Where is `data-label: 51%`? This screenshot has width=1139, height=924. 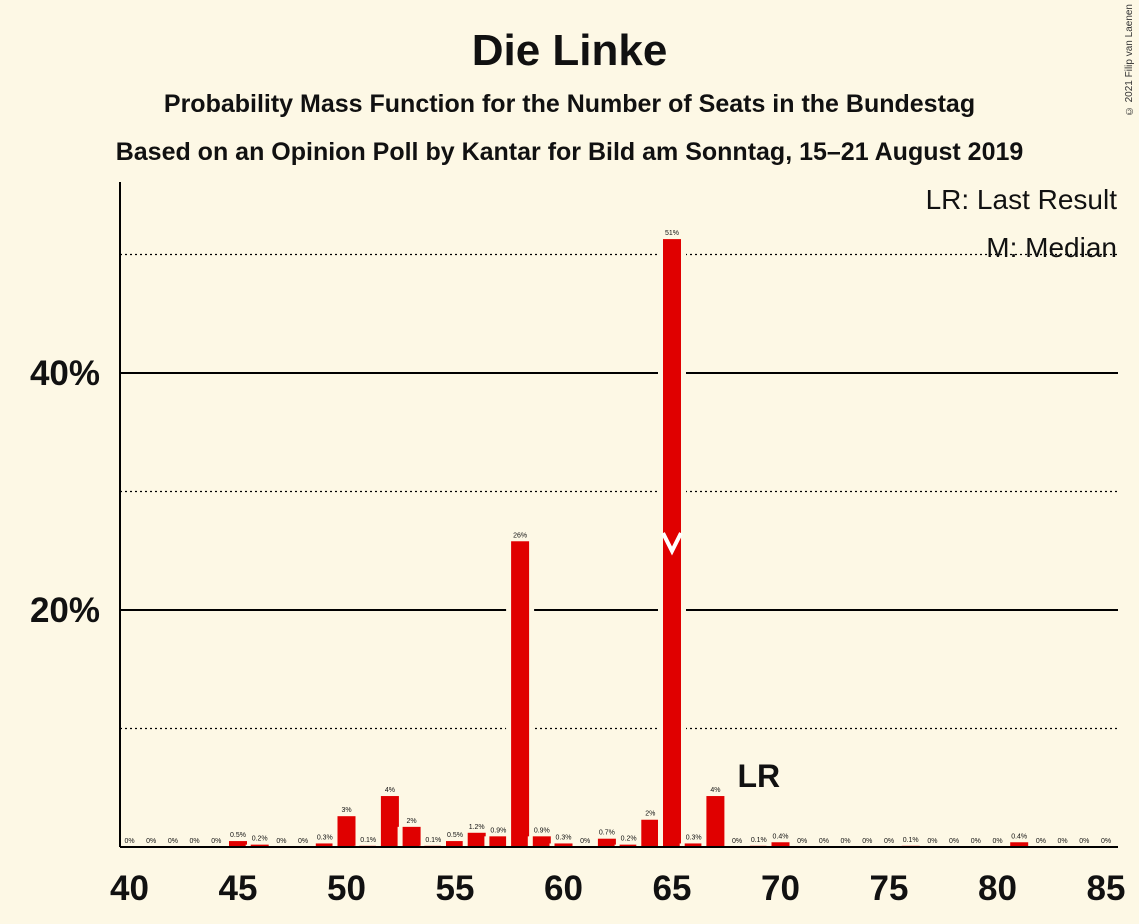
data-label: 51% is located at coordinates (672, 233).